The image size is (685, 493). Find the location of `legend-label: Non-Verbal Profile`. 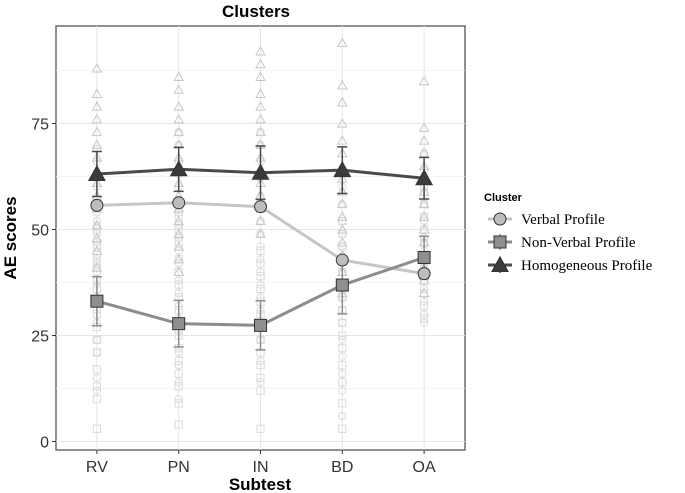

legend-label: Non-Verbal Profile is located at coordinates (578, 243).